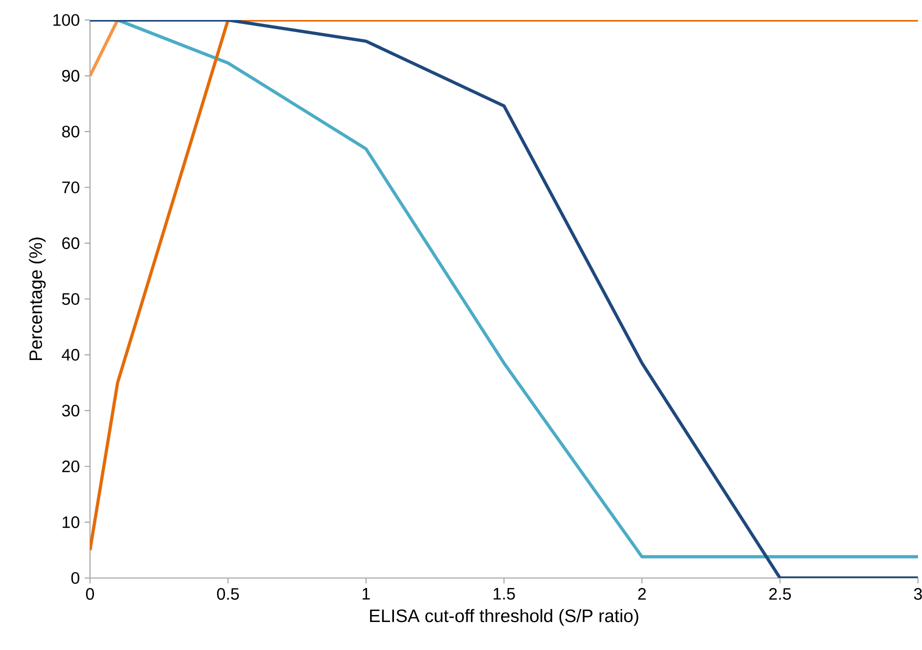 The image size is (922, 650). I want to click on y-tick-label: 10, so click(71, 522).